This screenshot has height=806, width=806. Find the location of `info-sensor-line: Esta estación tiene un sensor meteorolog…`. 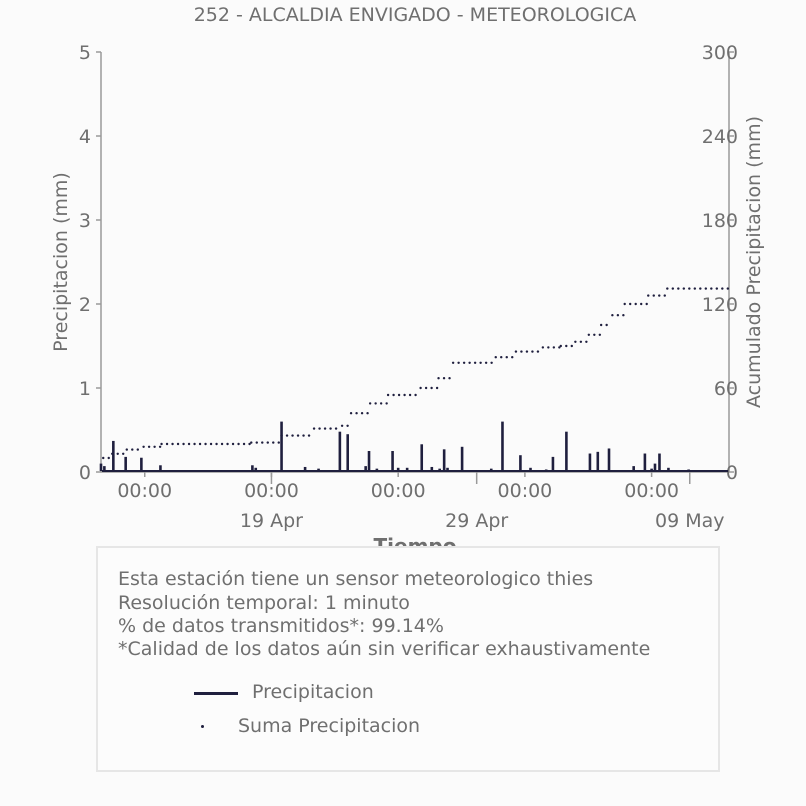

info-sensor-line: Esta estación tiene un sensor meteorolog… is located at coordinates (356, 579).